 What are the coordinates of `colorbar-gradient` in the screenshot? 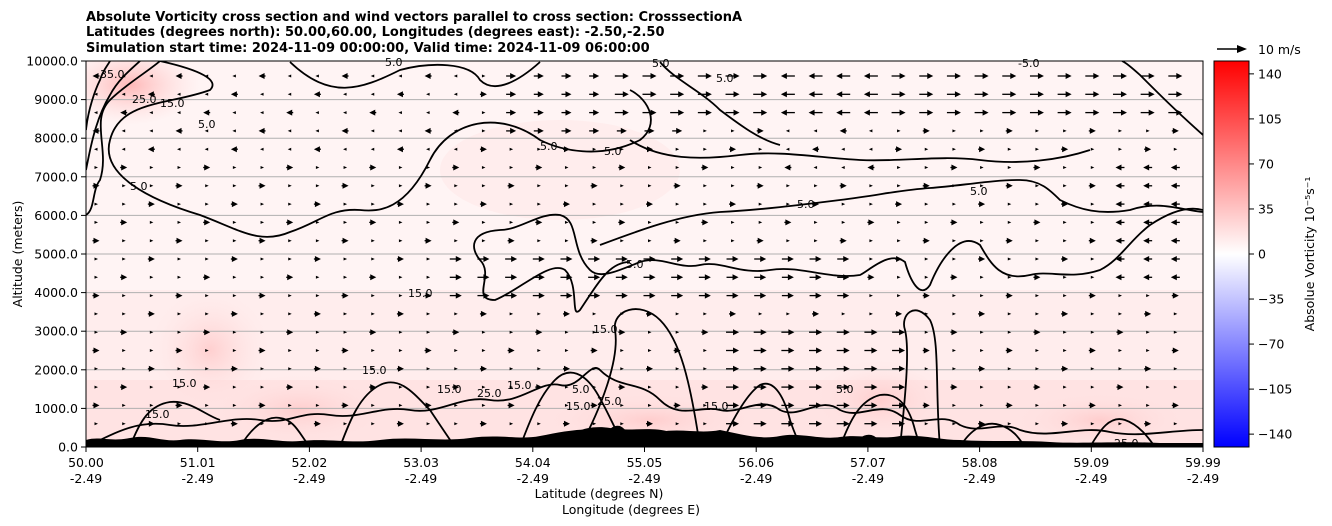 It's located at (1231, 254).